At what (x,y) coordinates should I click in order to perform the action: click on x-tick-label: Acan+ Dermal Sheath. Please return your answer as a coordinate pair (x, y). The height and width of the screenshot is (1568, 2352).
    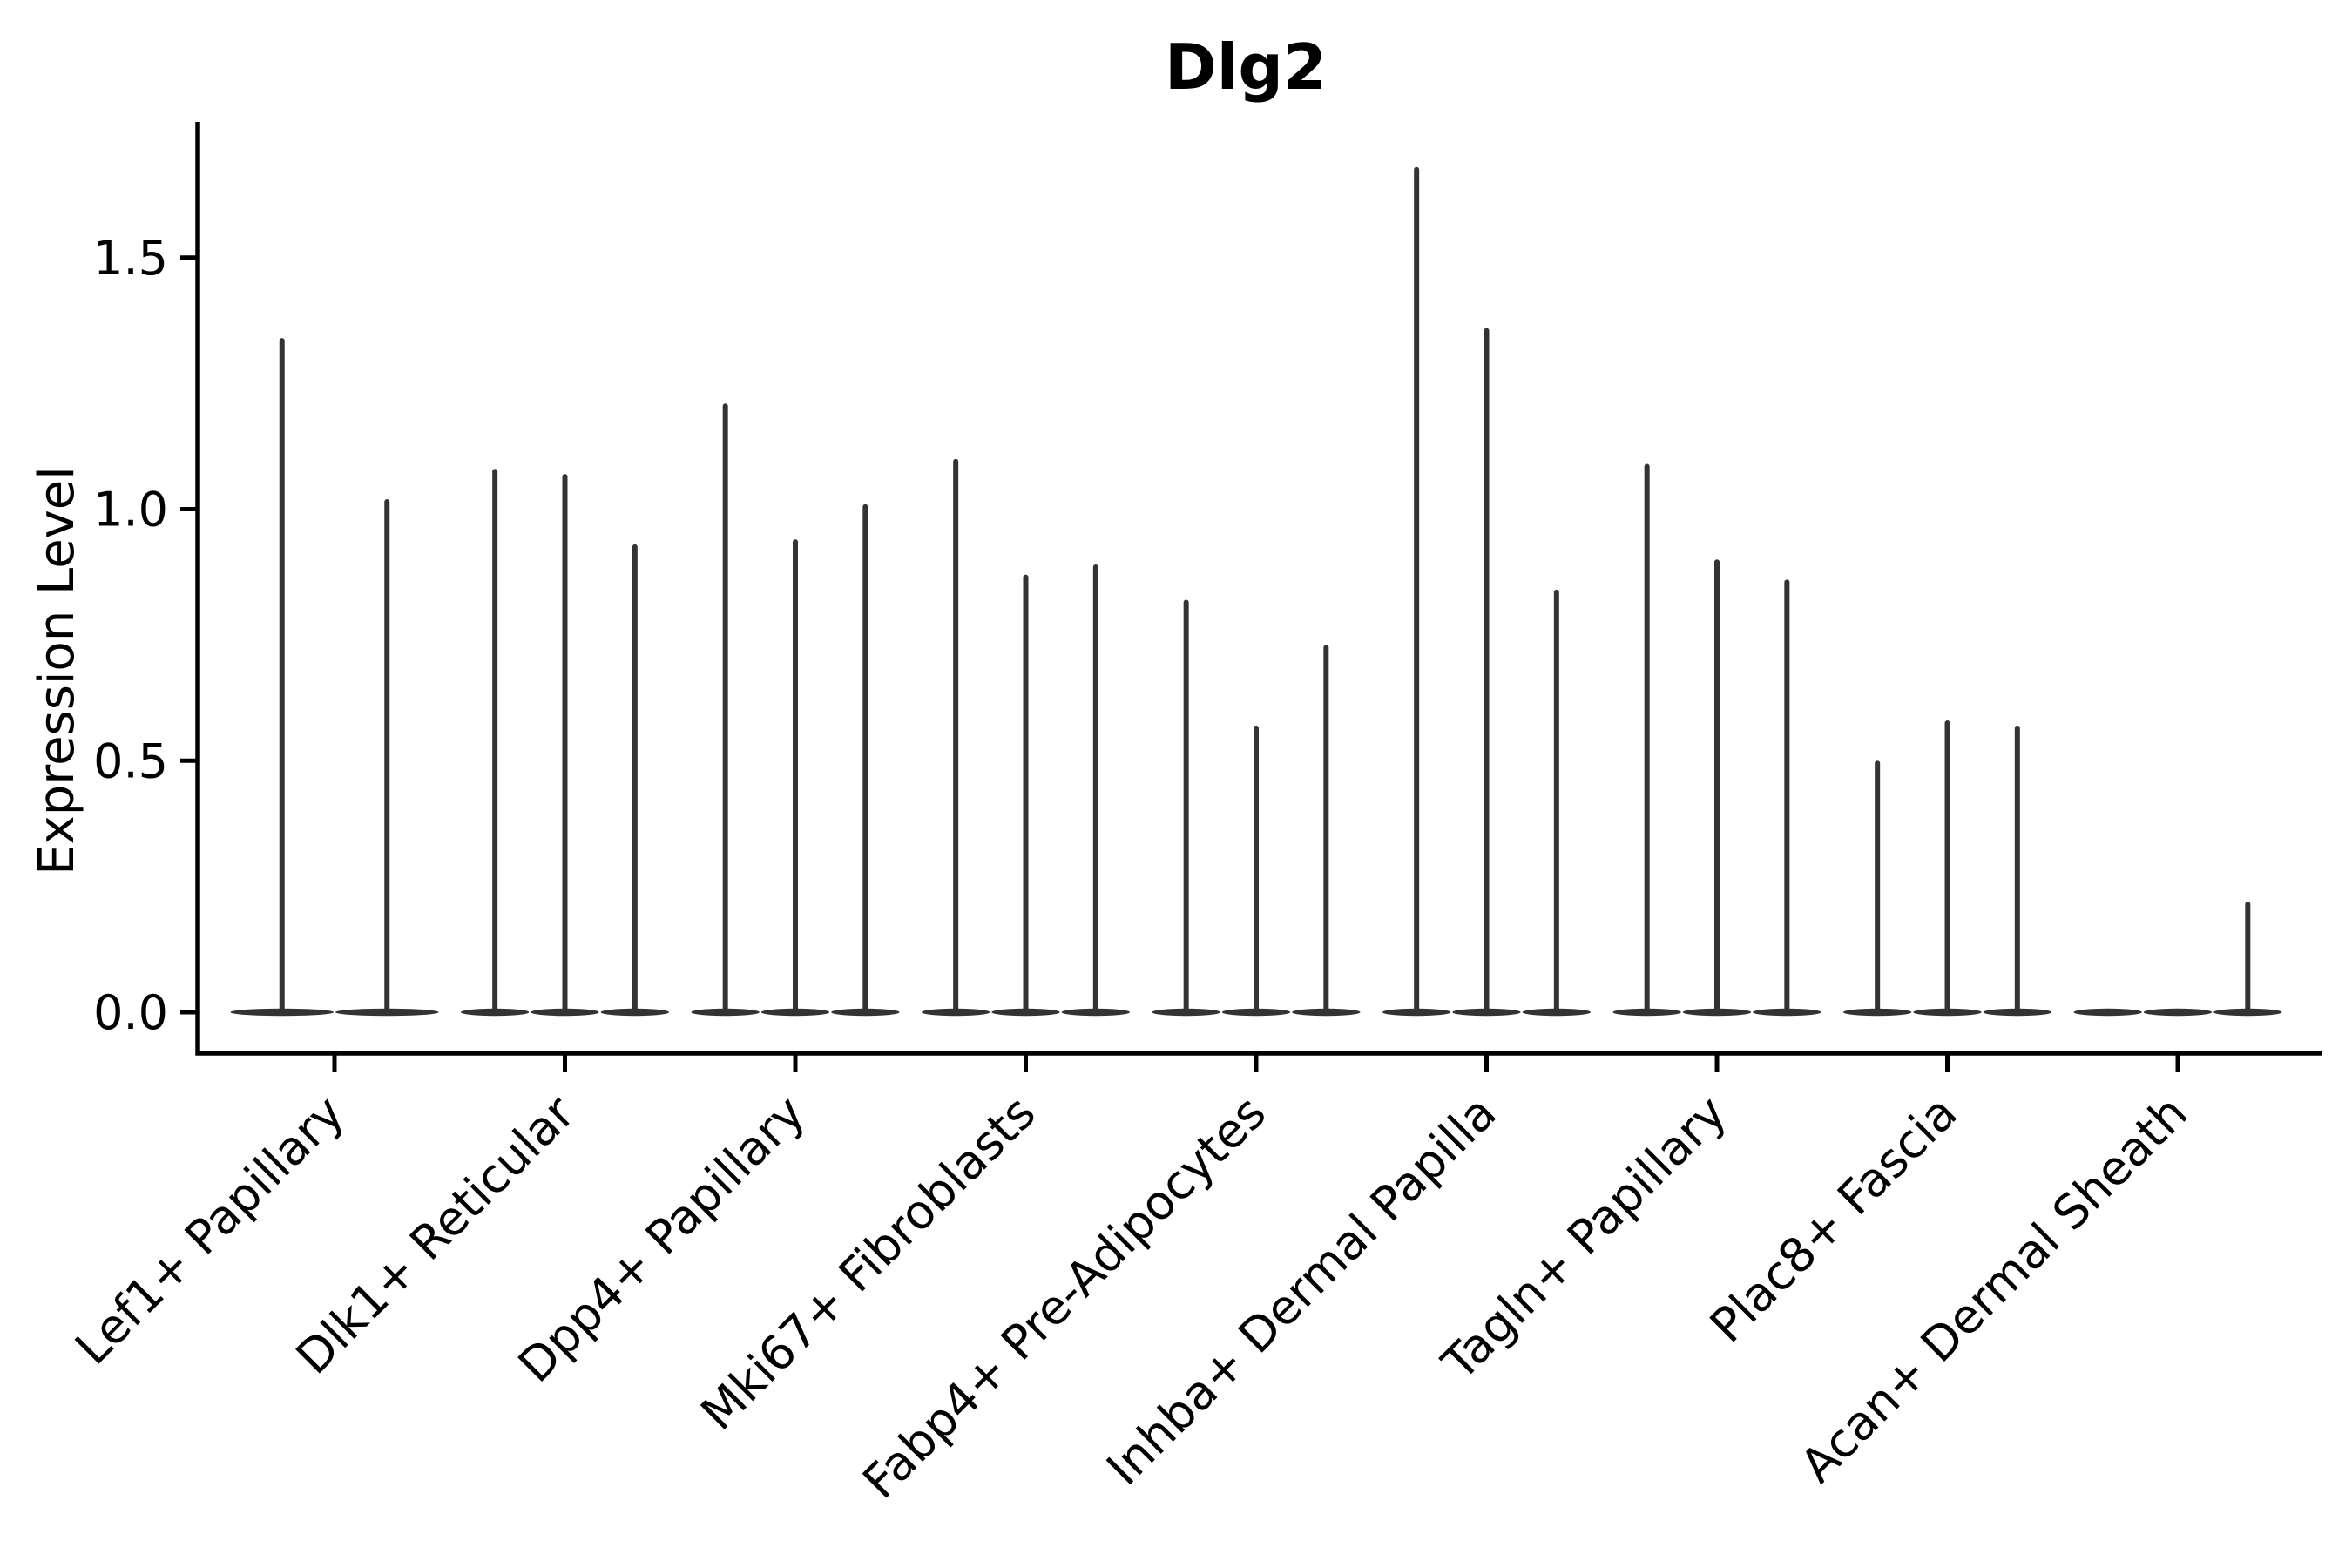
    Looking at the image, I should click on (1994, 1289).